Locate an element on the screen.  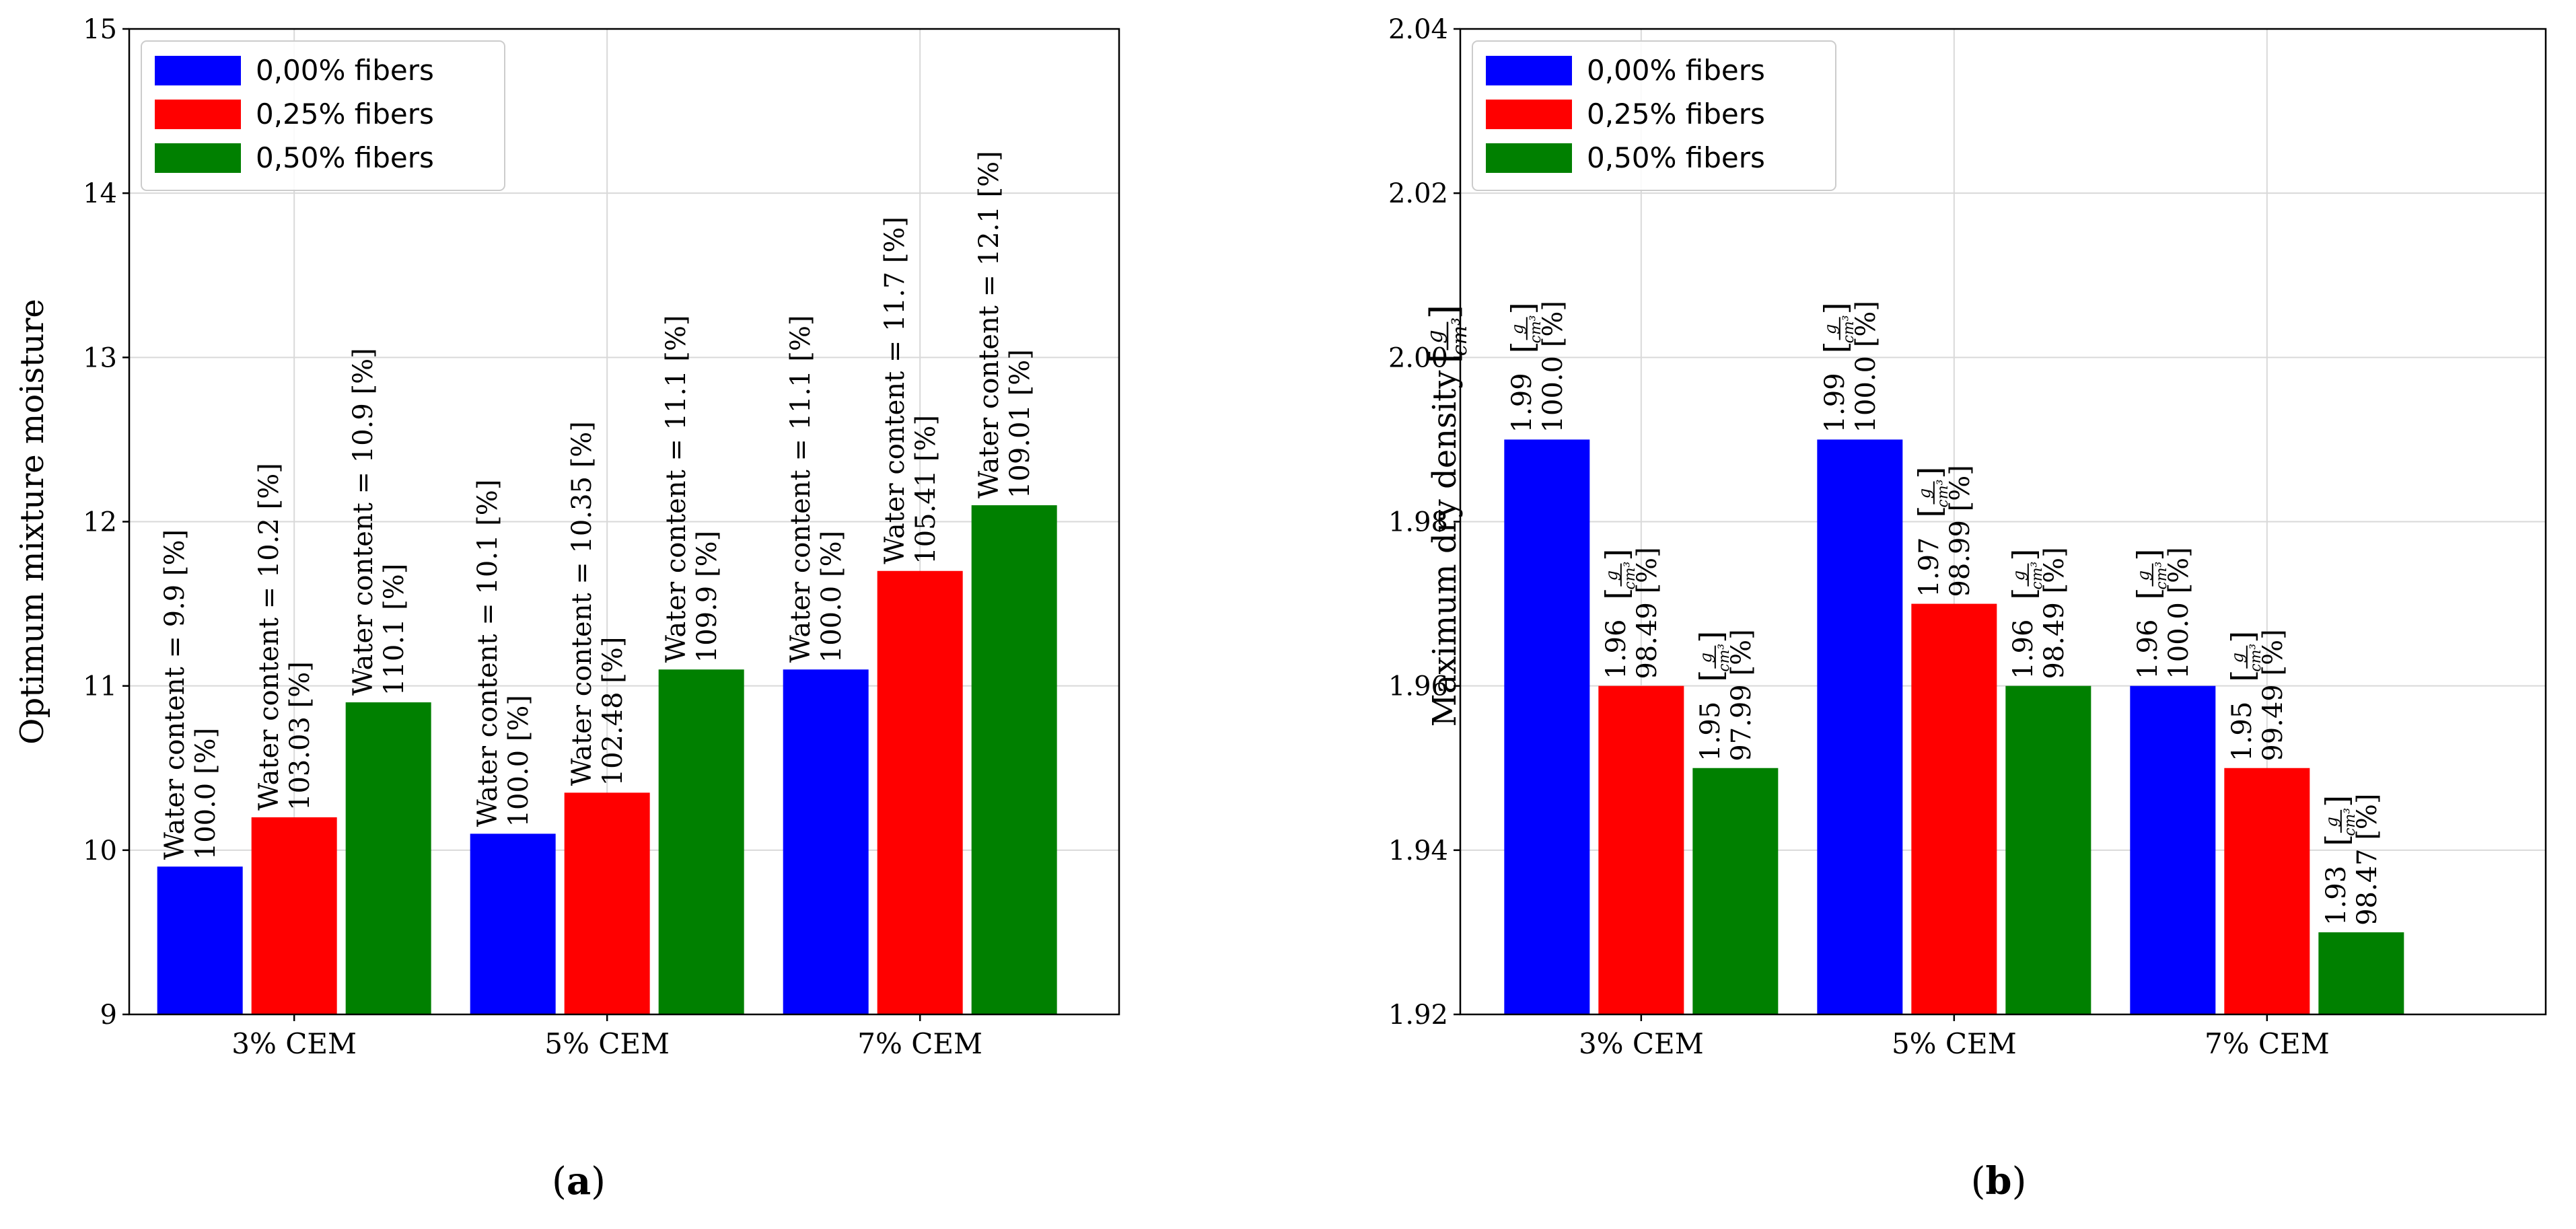
bar-relative: 98.99 is located at coordinates (1960, 558).